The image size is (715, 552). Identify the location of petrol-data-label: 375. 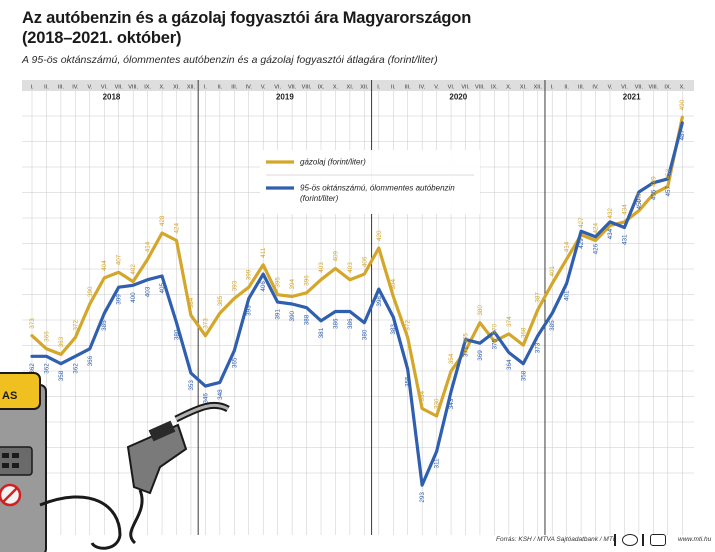
(494, 344).